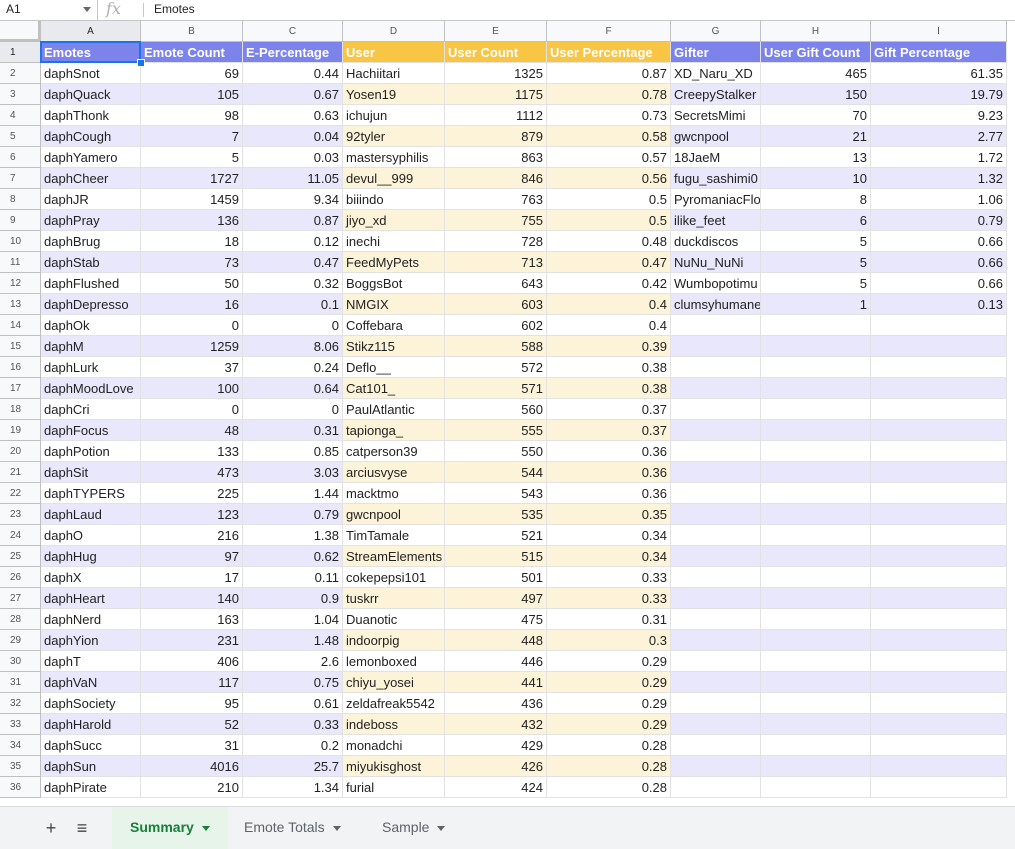 The width and height of the screenshot is (1015, 849). I want to click on table-cell: 0.39, so click(609, 346).